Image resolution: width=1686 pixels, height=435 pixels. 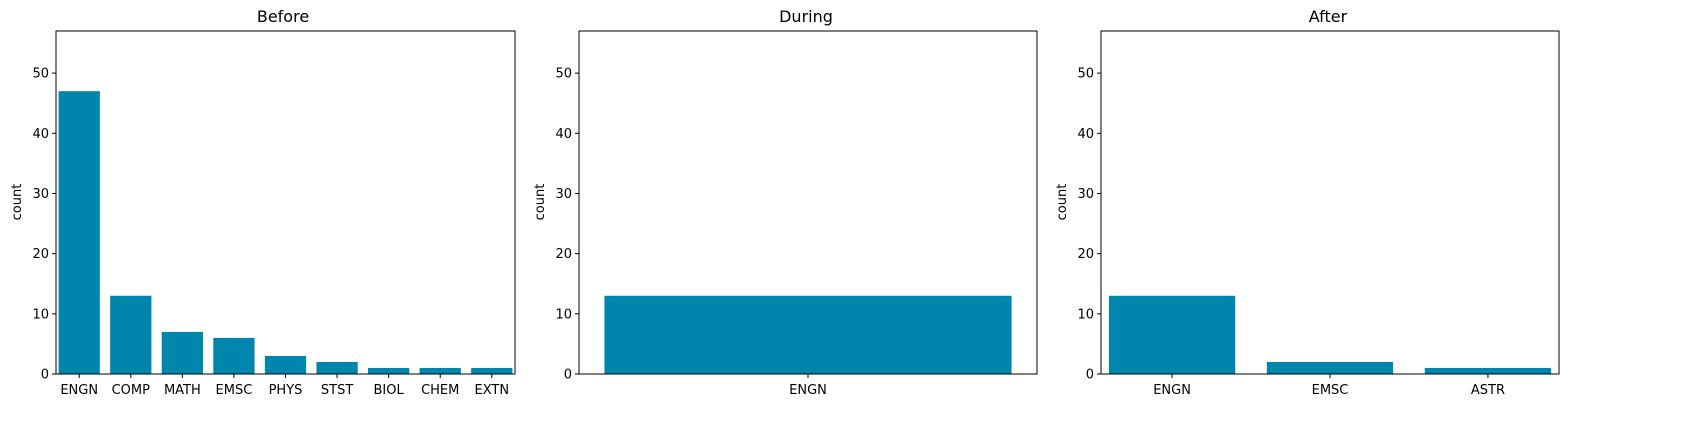 I want to click on x-tick-label: STST, so click(x=337, y=390).